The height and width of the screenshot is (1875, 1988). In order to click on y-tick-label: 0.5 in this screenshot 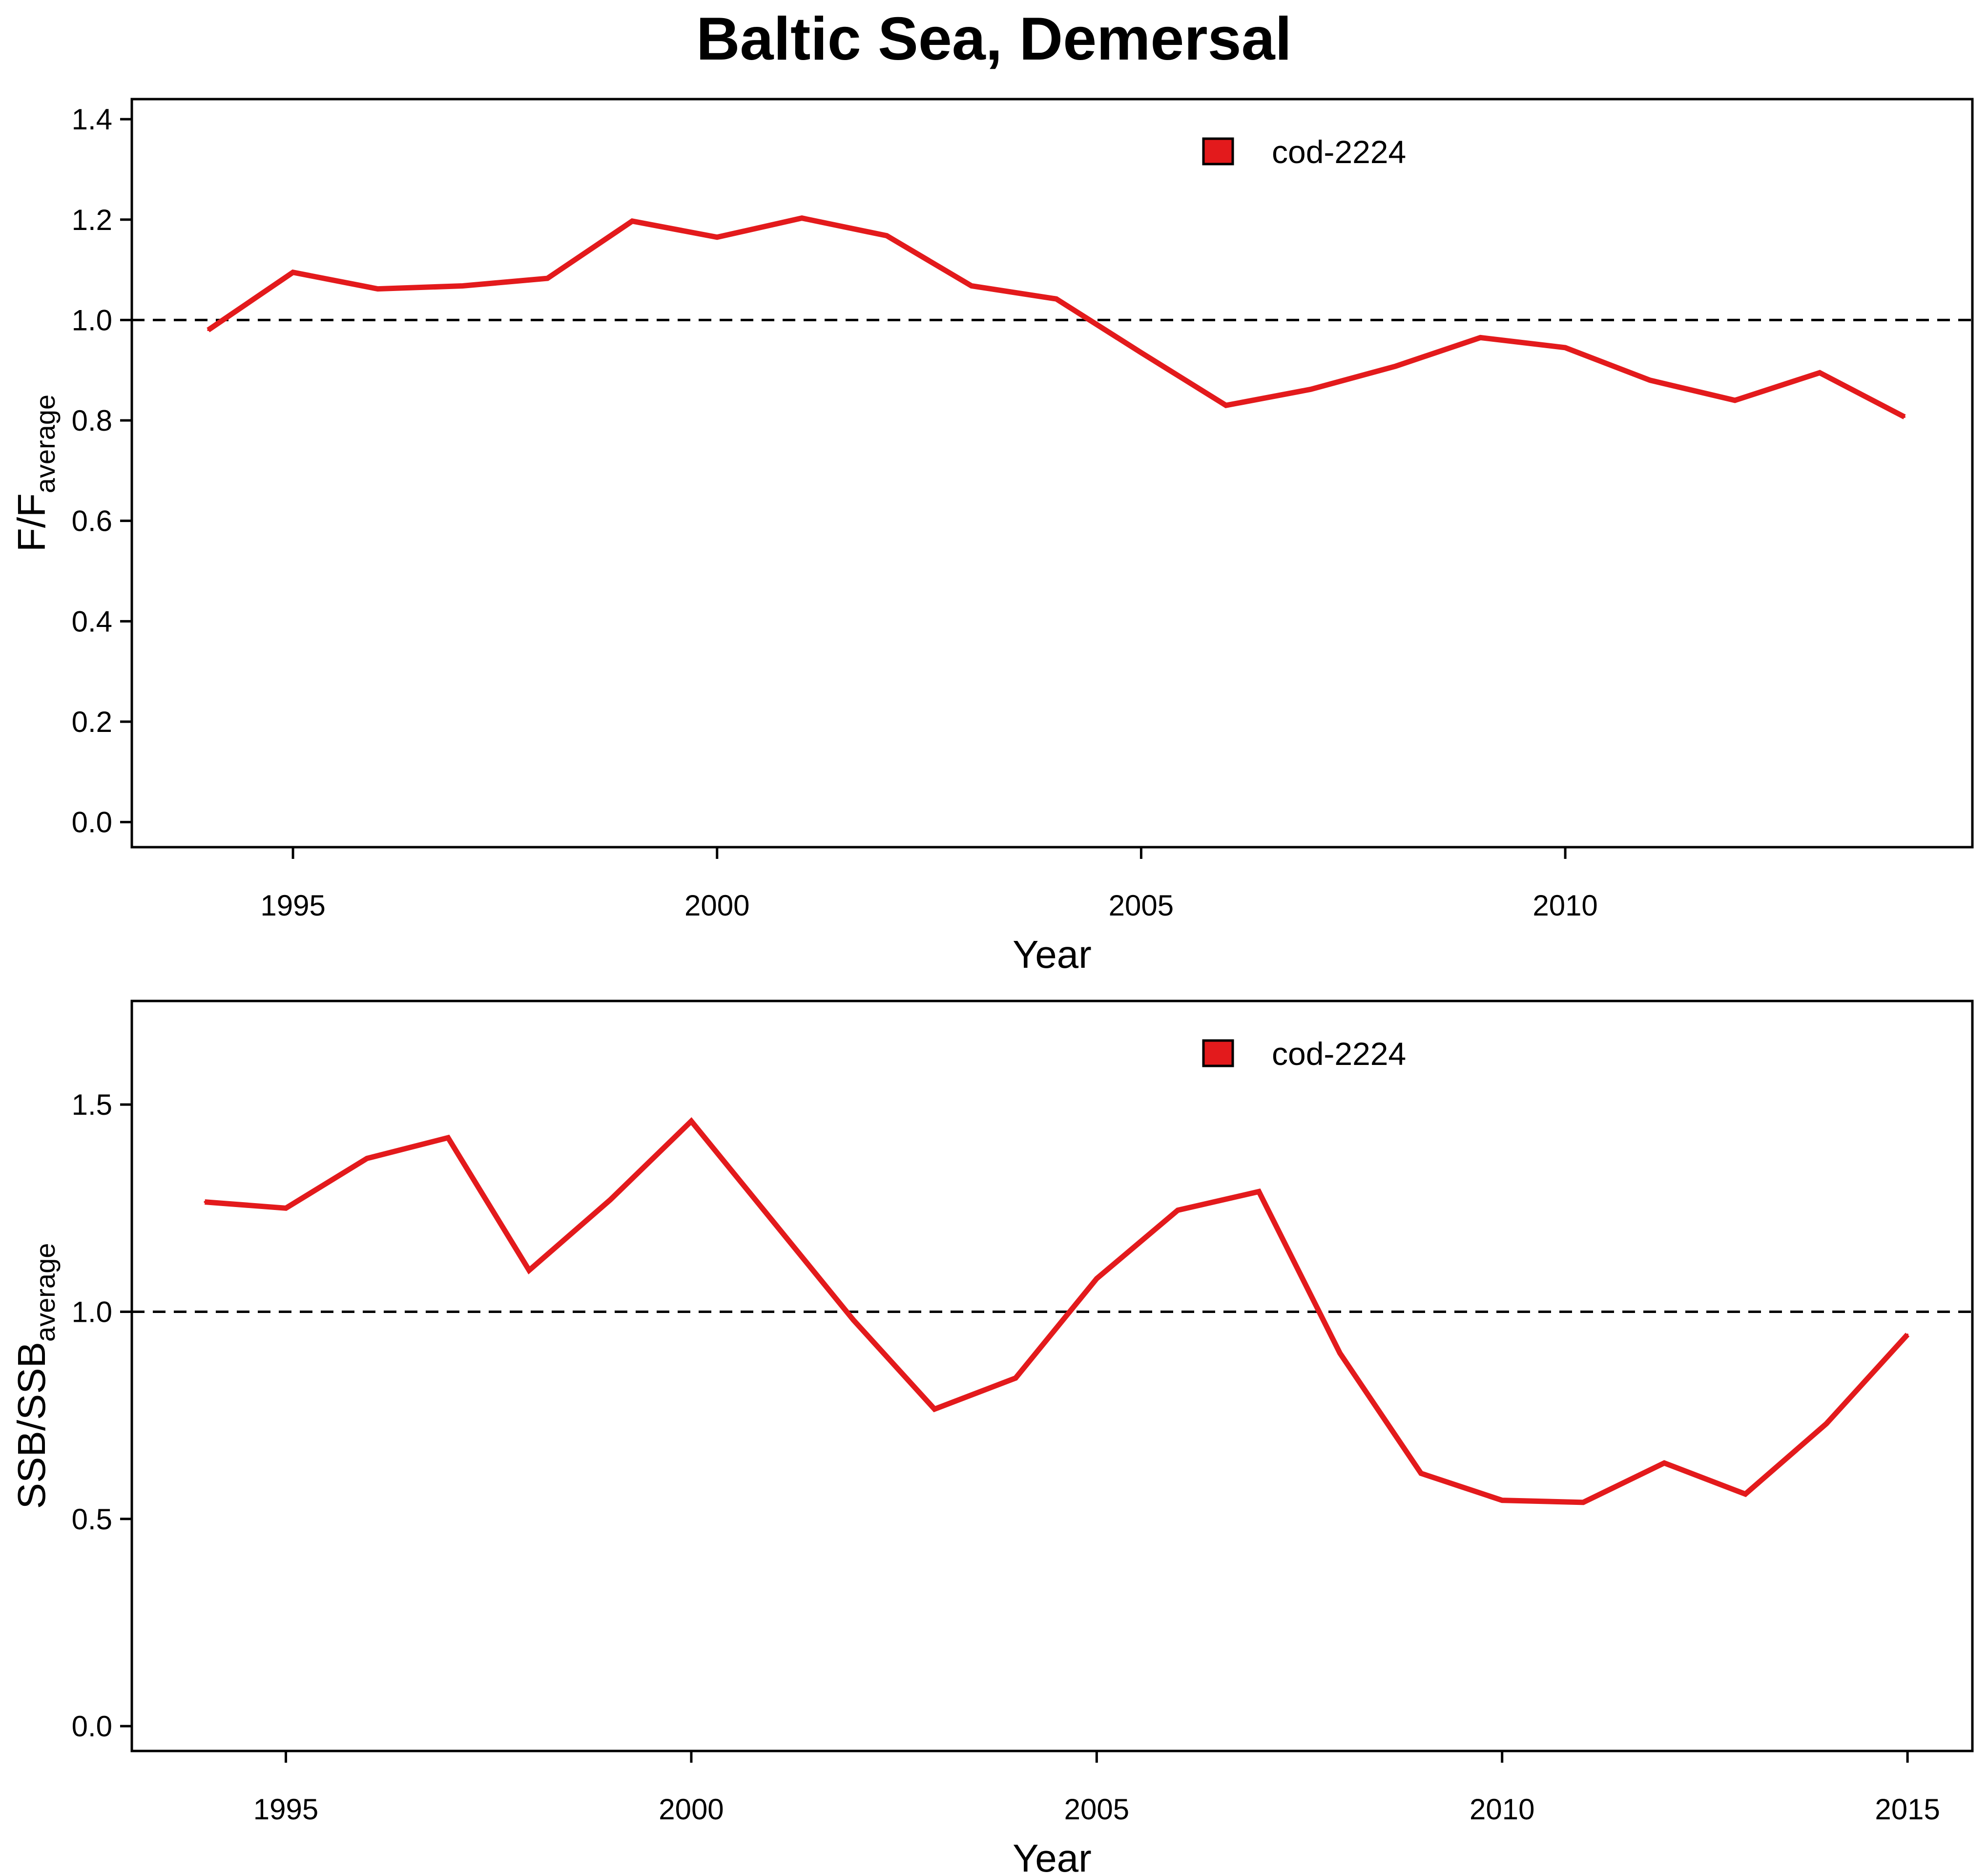, I will do `click(92, 1519)`.